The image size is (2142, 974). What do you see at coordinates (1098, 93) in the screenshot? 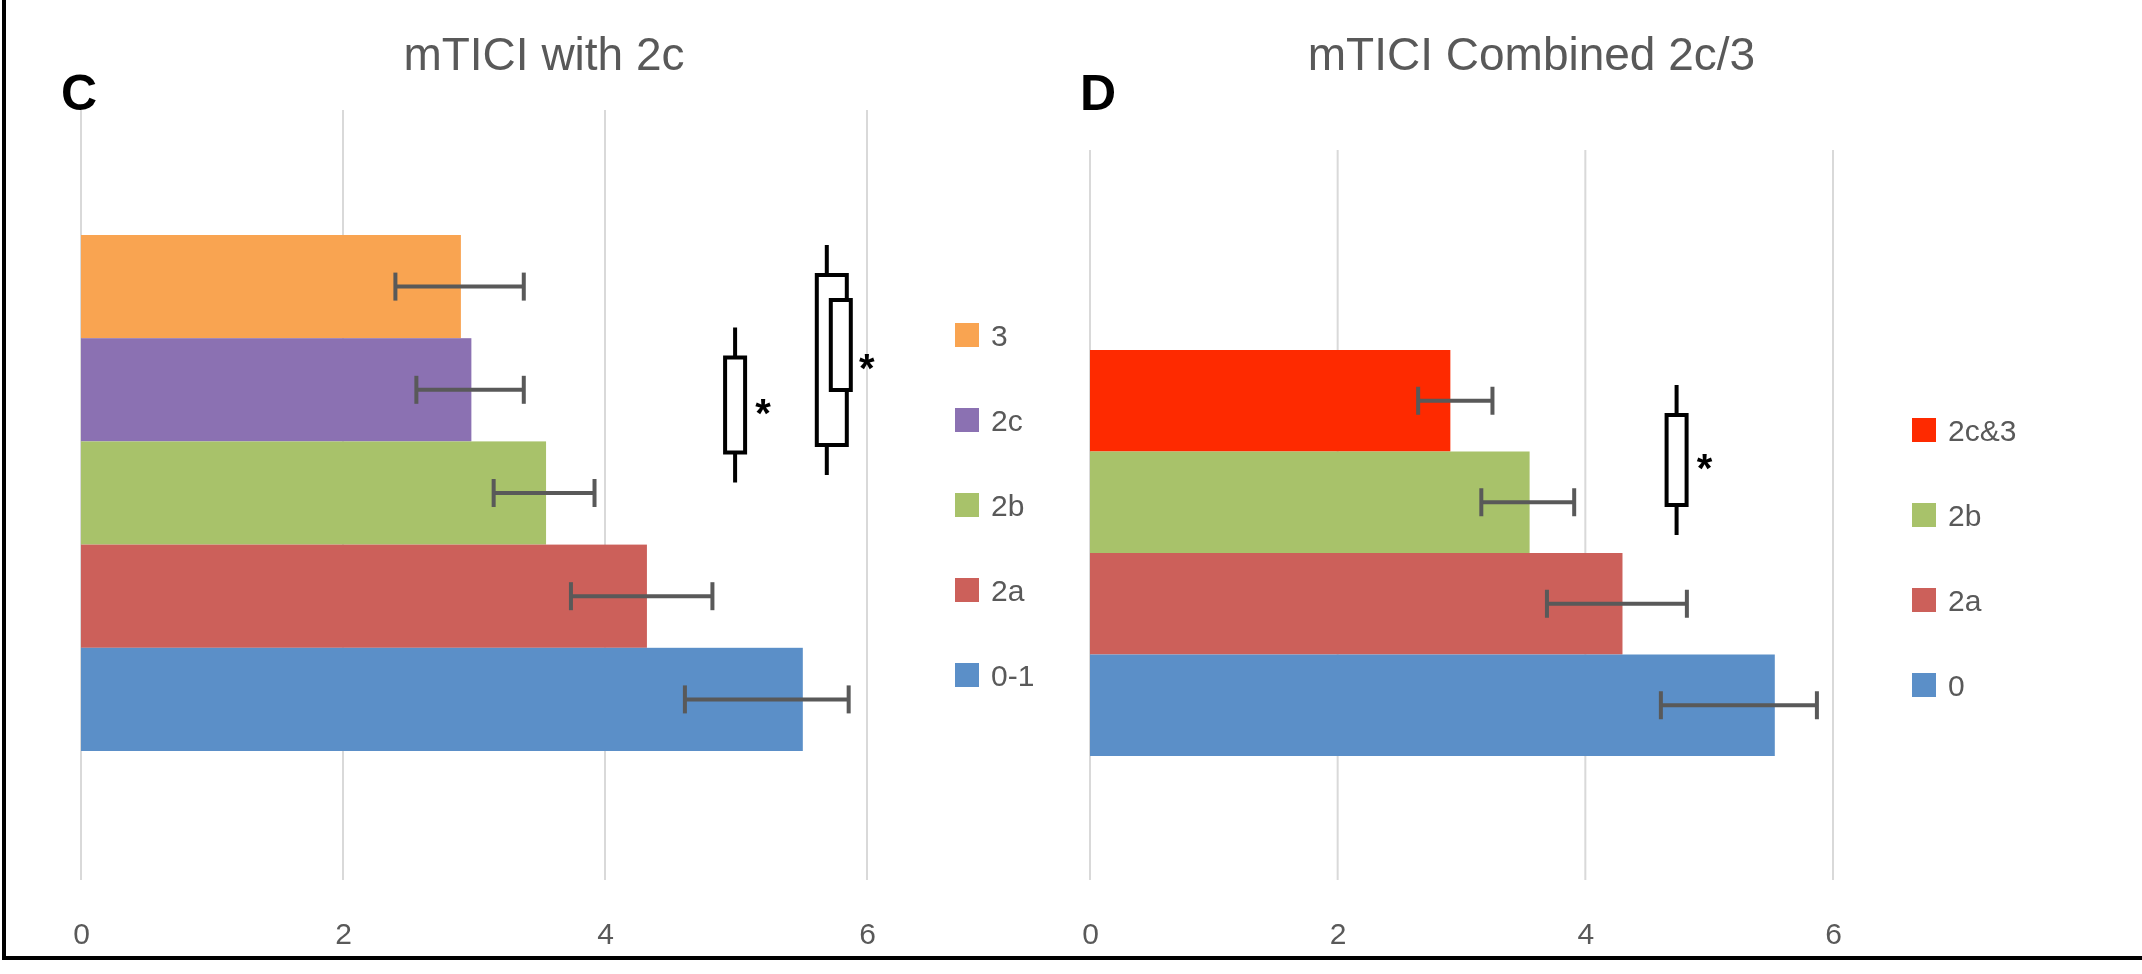
I see `text: D` at bounding box center [1098, 93].